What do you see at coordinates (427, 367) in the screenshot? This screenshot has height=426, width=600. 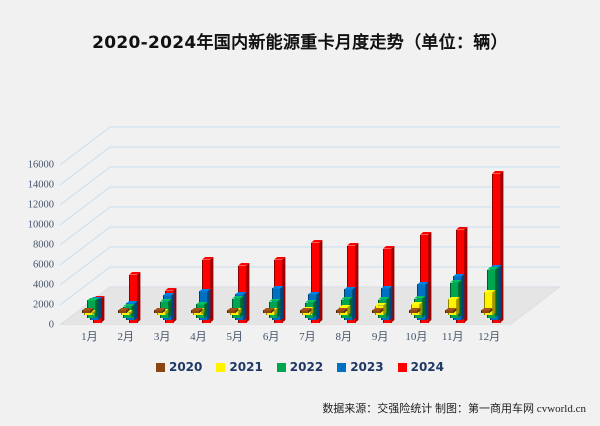 I see `legend-label: 2024` at bounding box center [427, 367].